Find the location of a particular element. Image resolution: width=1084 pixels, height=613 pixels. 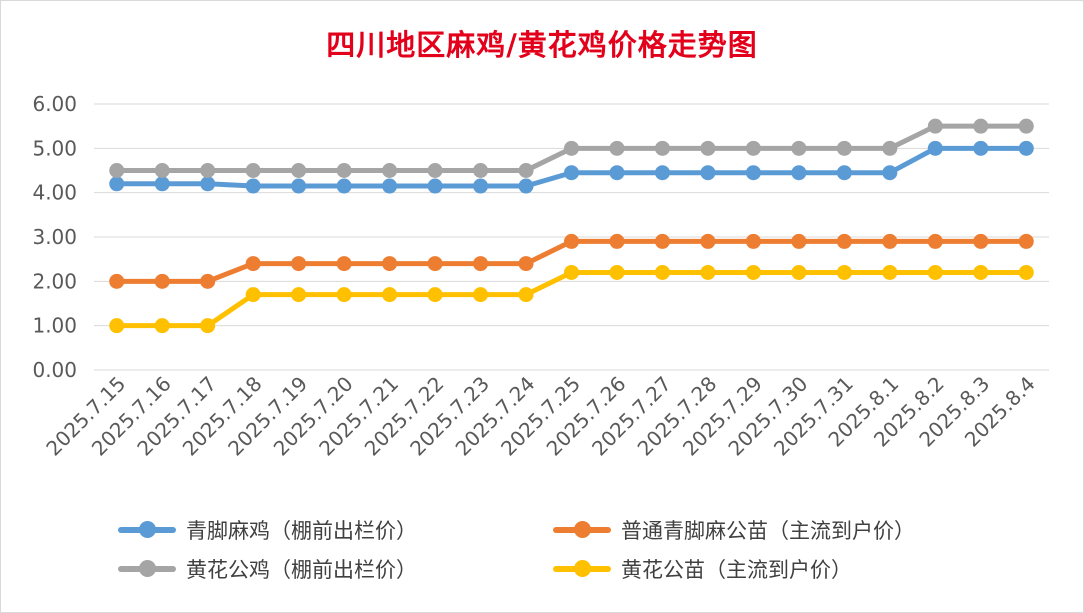

y-tick-label: 3.00 is located at coordinates (54, 237).